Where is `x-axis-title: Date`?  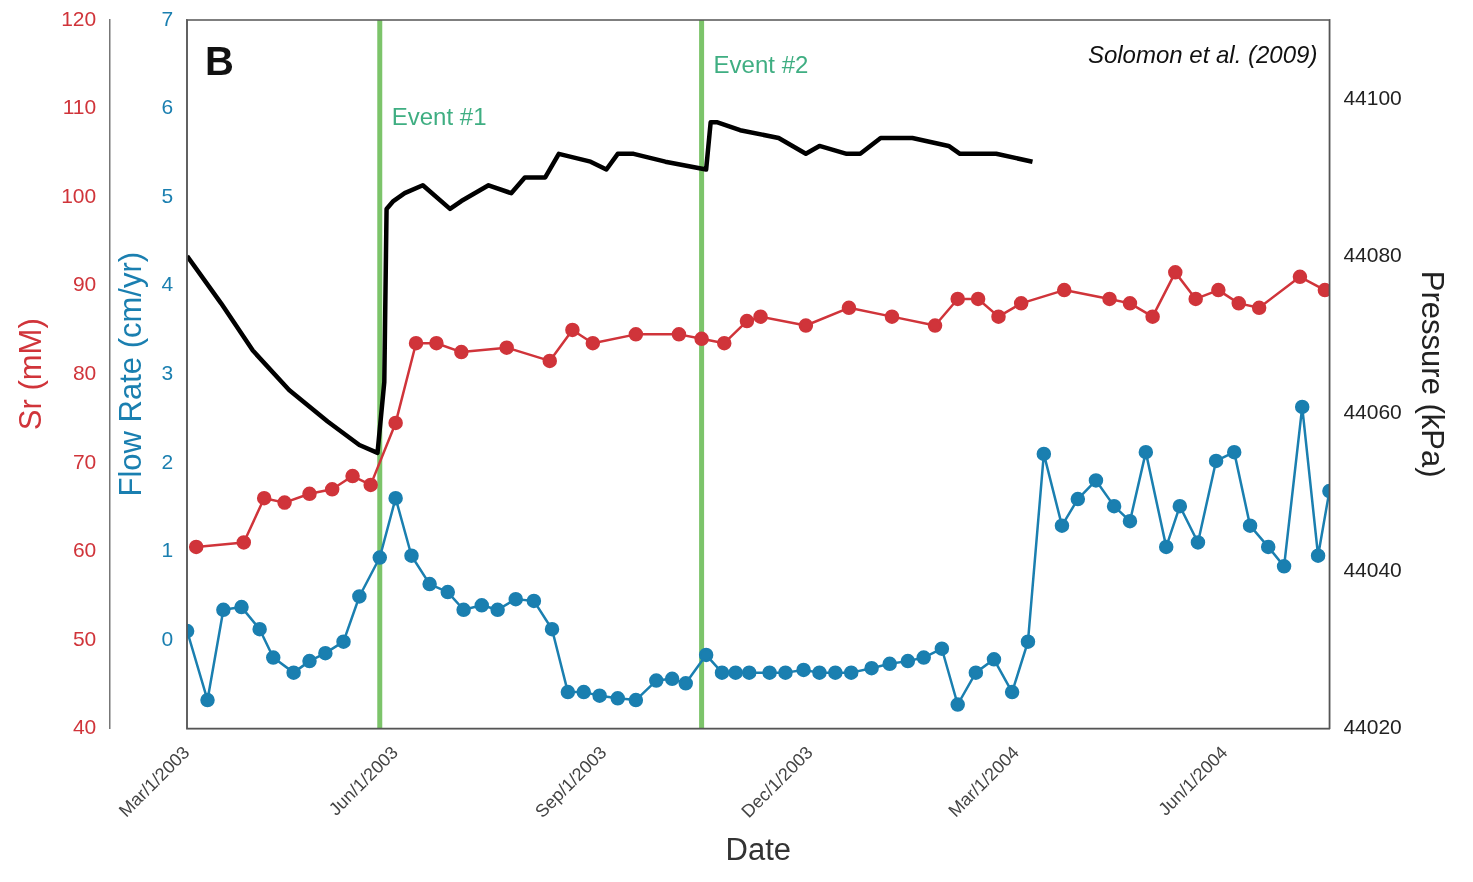
x-axis-title: Date is located at coordinates (758, 849).